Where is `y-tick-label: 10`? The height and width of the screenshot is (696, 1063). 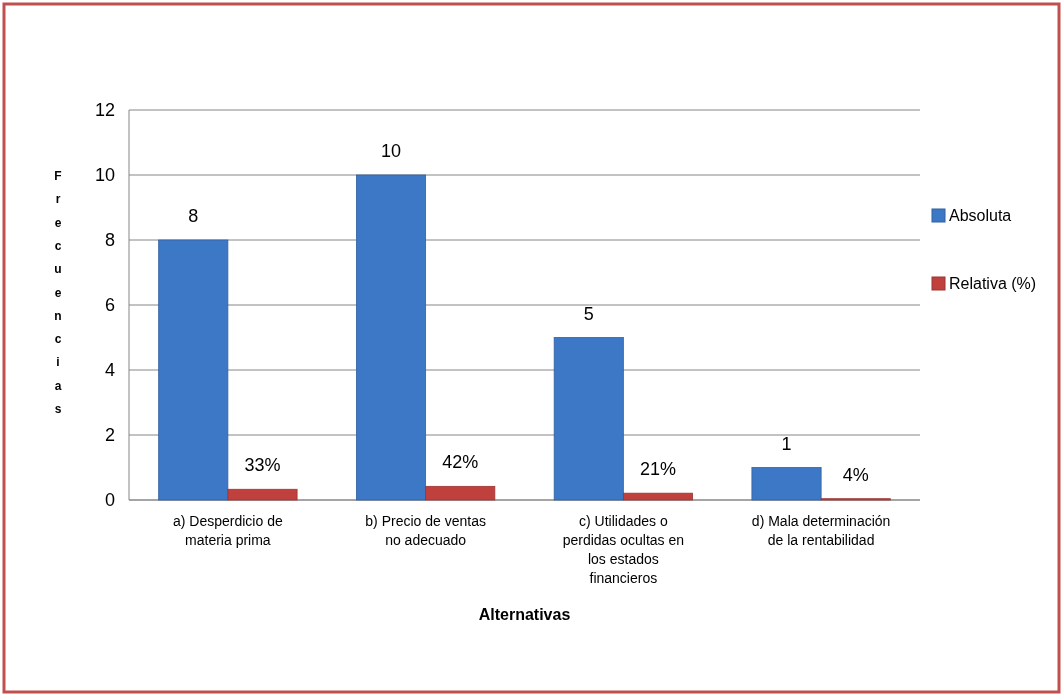
y-tick-label: 10 is located at coordinates (104, 175).